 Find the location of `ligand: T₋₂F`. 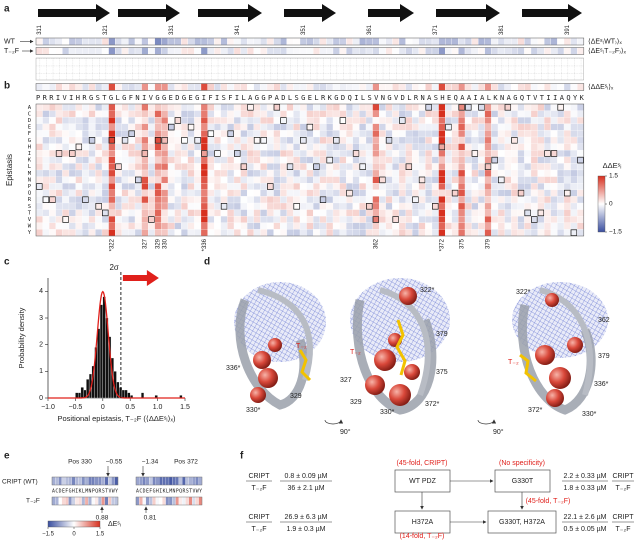

ligand: T₋₂F is located at coordinates (623, 529).